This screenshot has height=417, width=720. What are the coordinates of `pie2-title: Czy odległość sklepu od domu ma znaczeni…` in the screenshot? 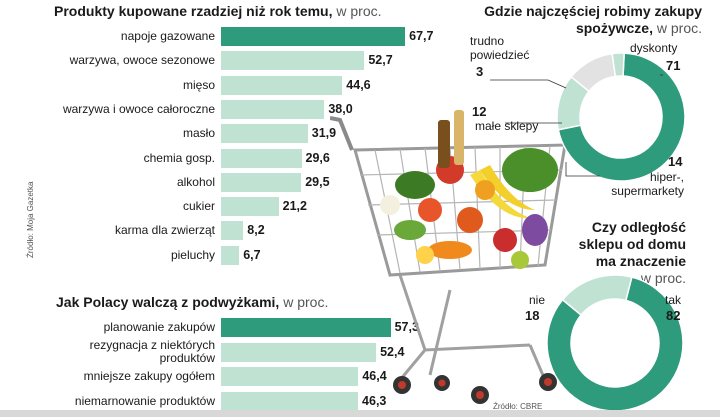 It's located at (632, 252).